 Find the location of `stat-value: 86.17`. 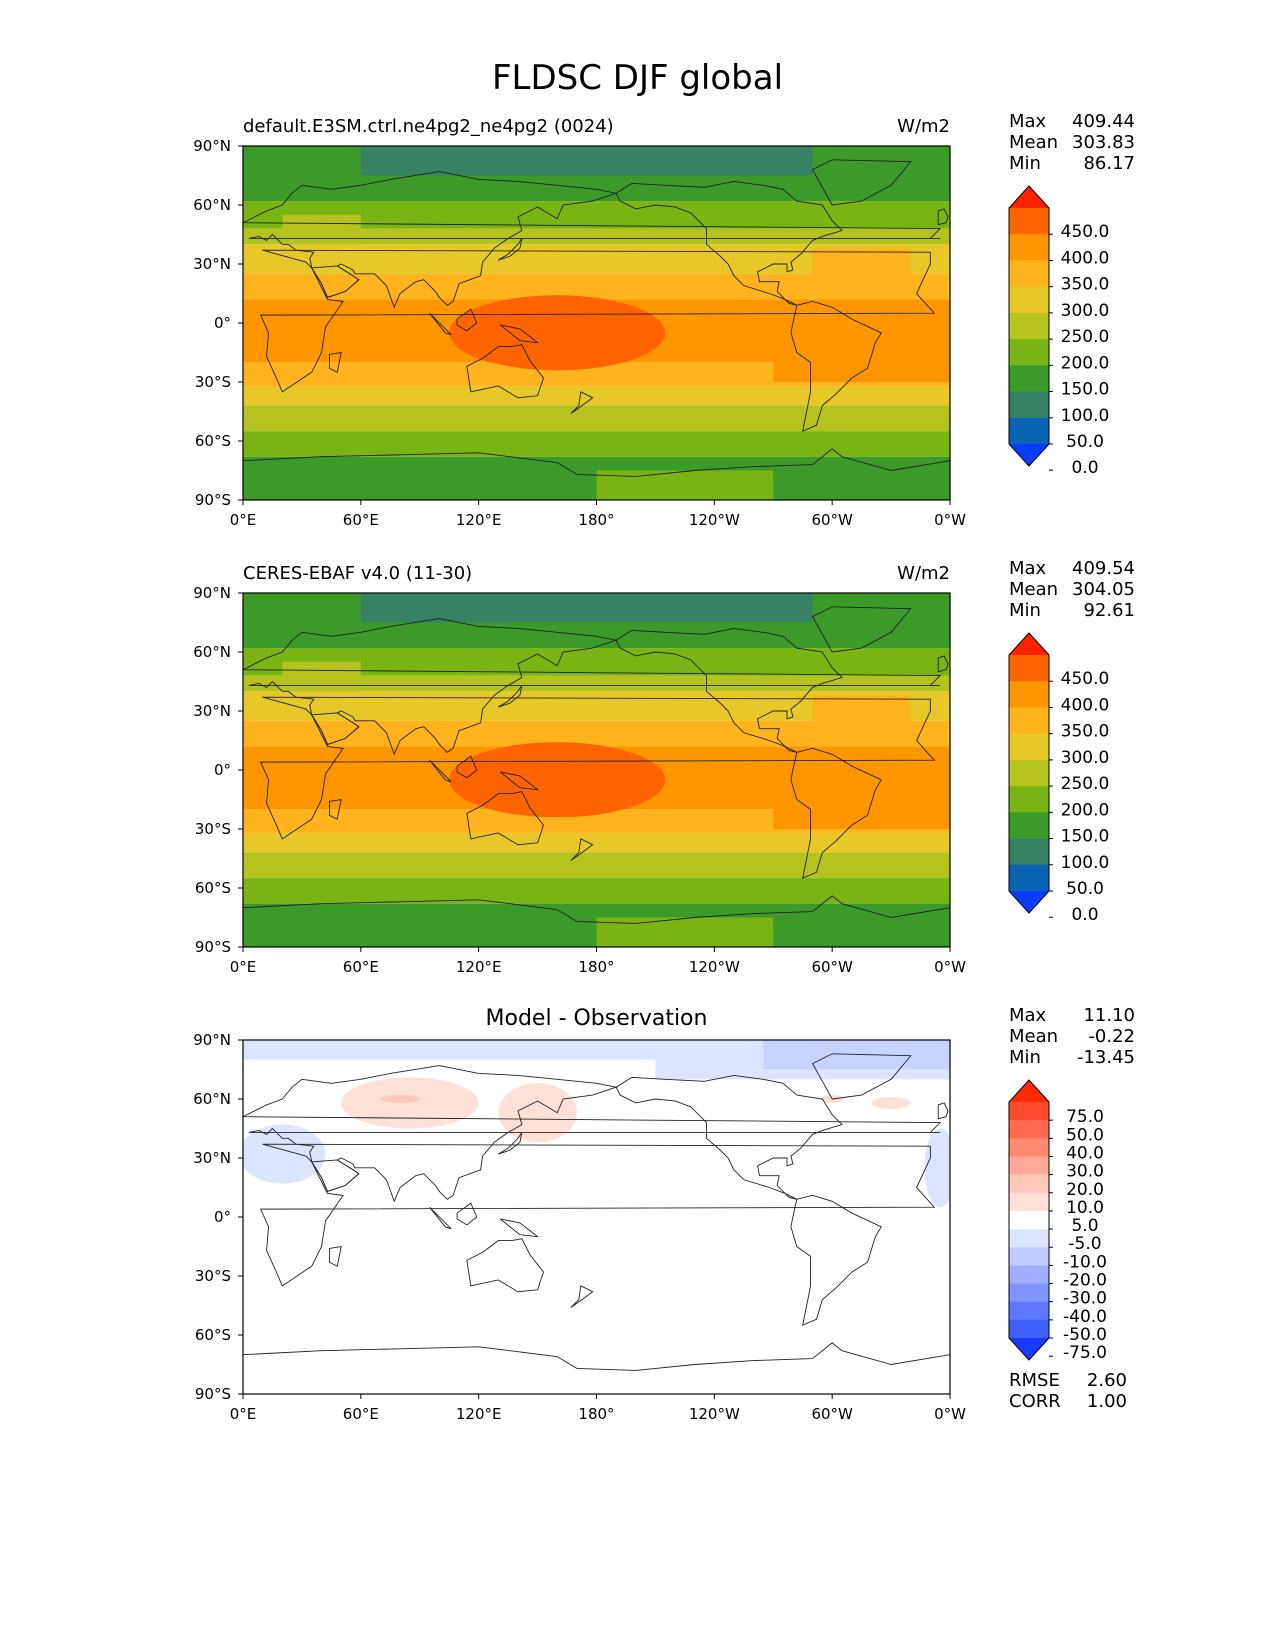

stat-value: 86.17 is located at coordinates (1109, 163).